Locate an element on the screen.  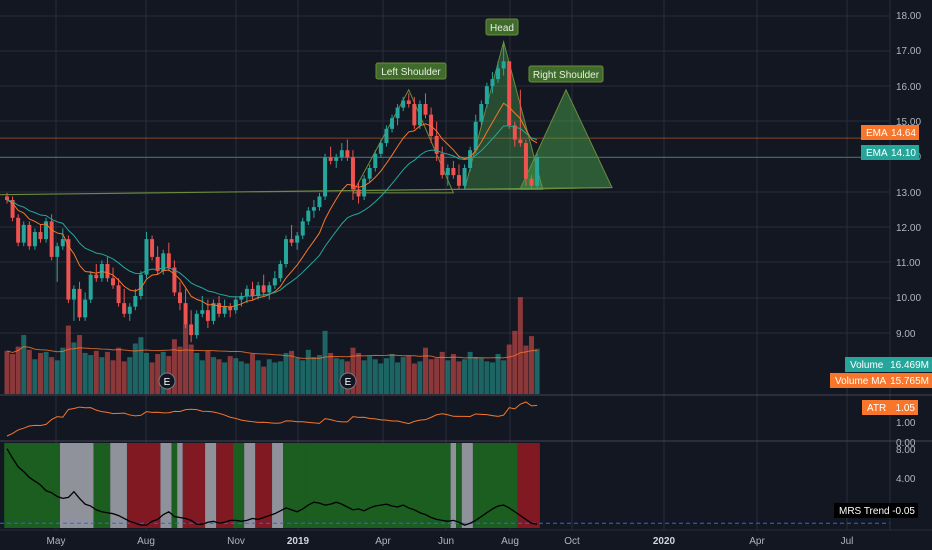
earnings-marker-2-text: E is located at coordinates (348, 382).